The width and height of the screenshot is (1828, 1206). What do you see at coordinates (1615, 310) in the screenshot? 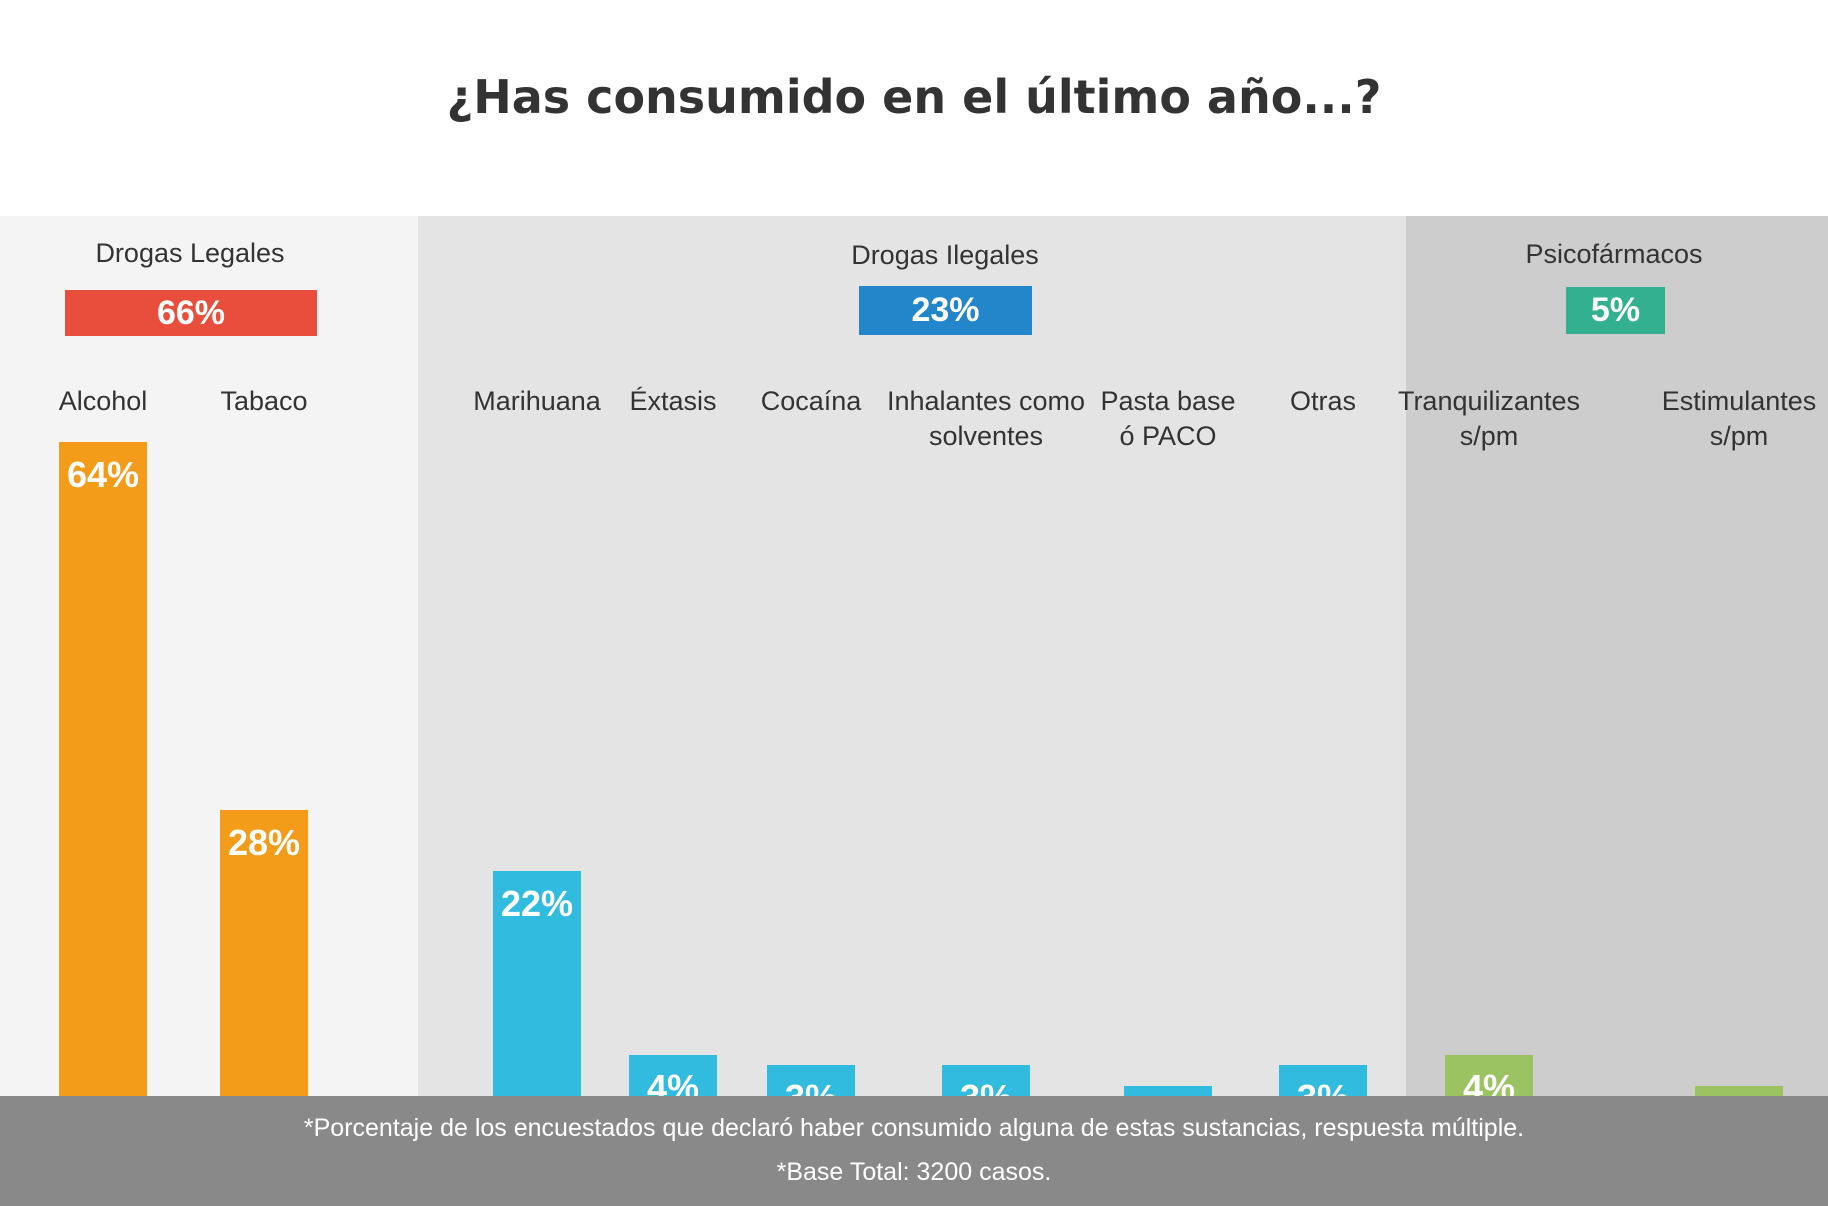
I see `group-total-psico: 5%` at bounding box center [1615, 310].